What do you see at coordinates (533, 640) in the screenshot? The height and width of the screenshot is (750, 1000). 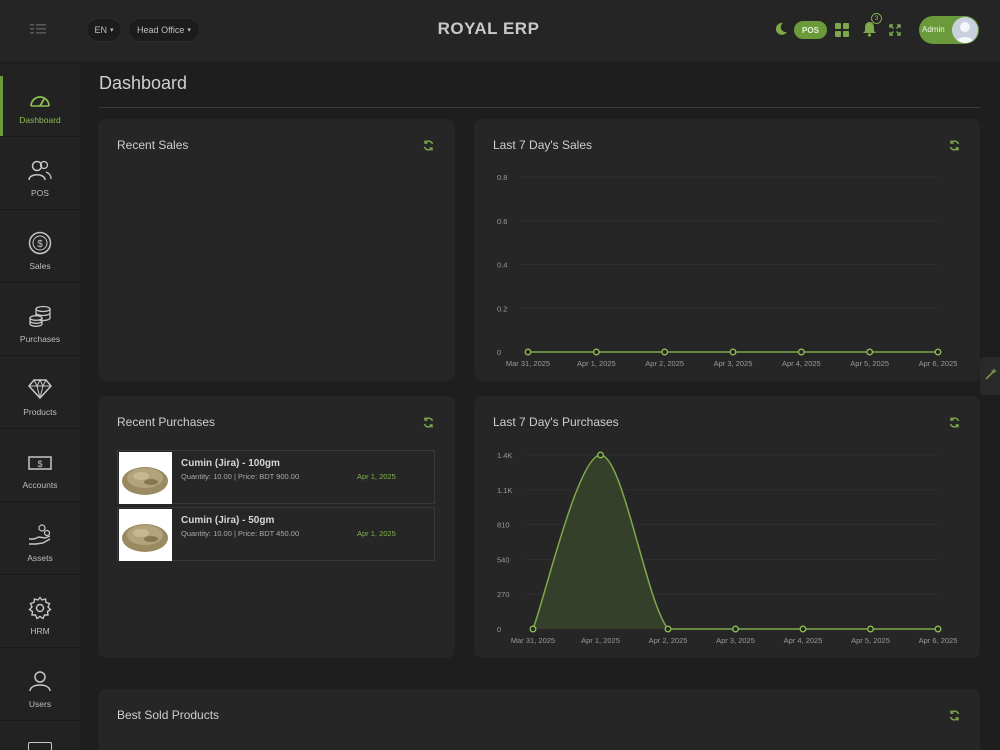 I see `x-tick-label: Mar 31, 2025` at bounding box center [533, 640].